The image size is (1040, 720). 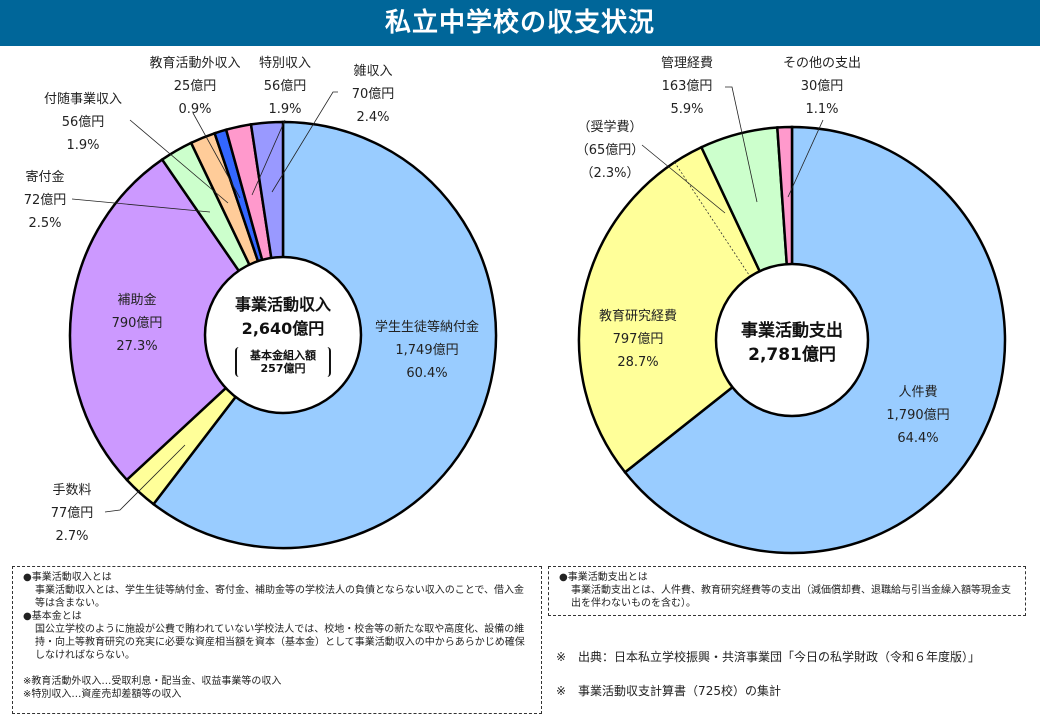 What do you see at coordinates (373, 117) in the screenshot?
I see `label-percent: 2.4%` at bounding box center [373, 117].